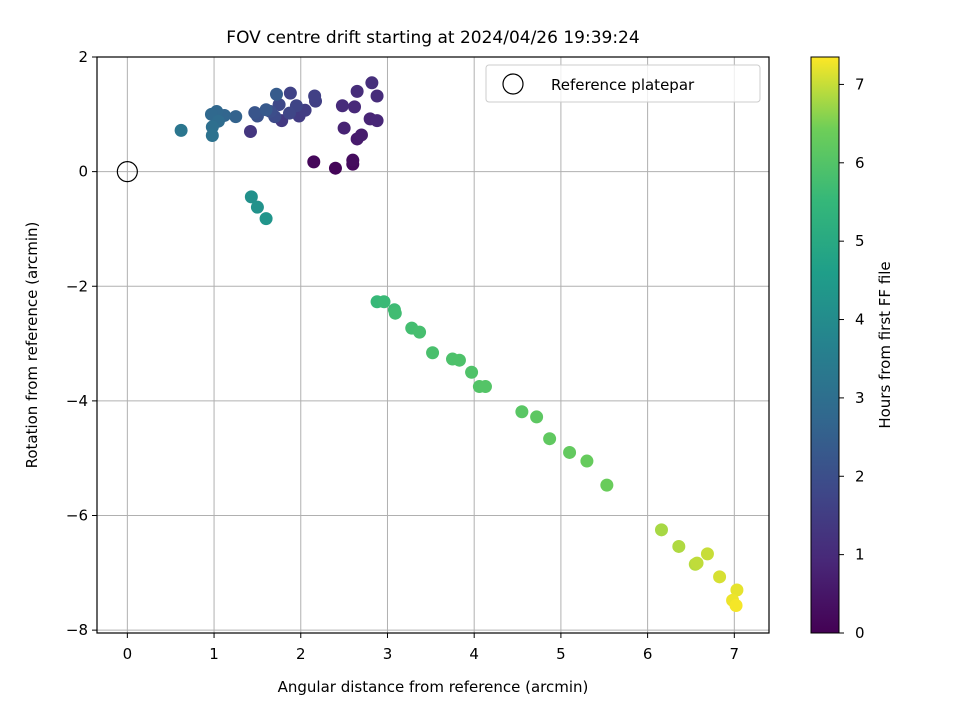 This screenshot has height=720, width=960. What do you see at coordinates (32, 345) in the screenshot?
I see `y-axis-label: Rotation from reference (arcmin)` at bounding box center [32, 345].